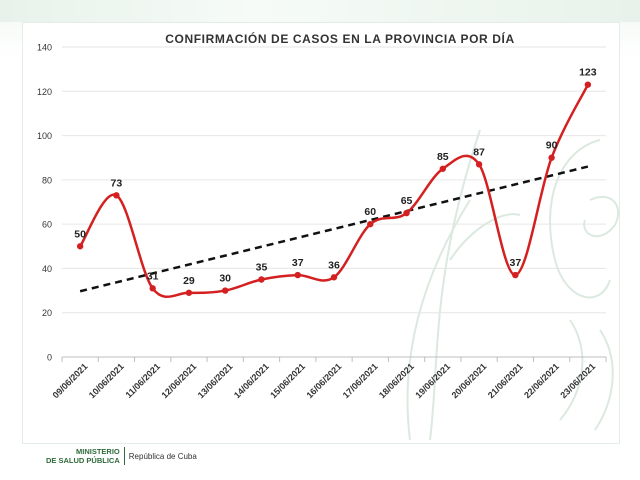 The image size is (640, 480). What do you see at coordinates (44, 92) in the screenshot?
I see `y-tick-label: 120` at bounding box center [44, 92].